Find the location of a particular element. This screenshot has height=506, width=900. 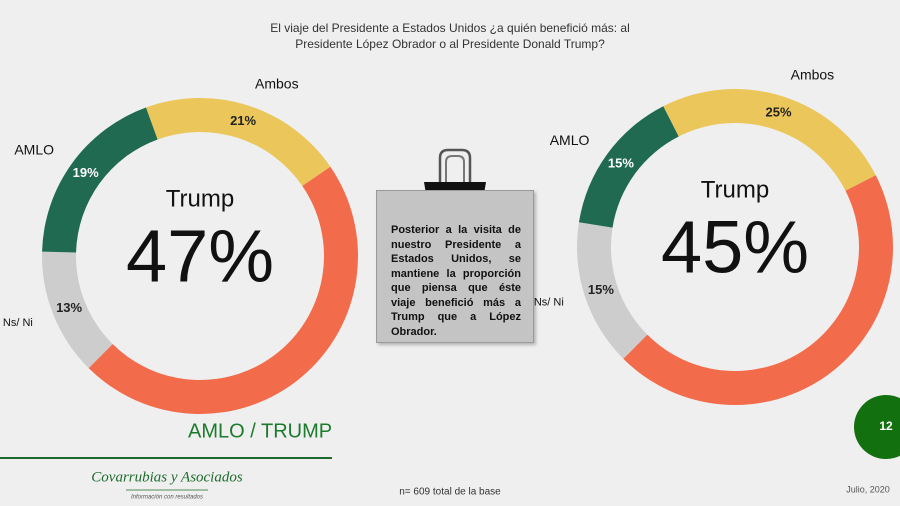

footer: n= 609 total de la base is located at coordinates (450, 492).